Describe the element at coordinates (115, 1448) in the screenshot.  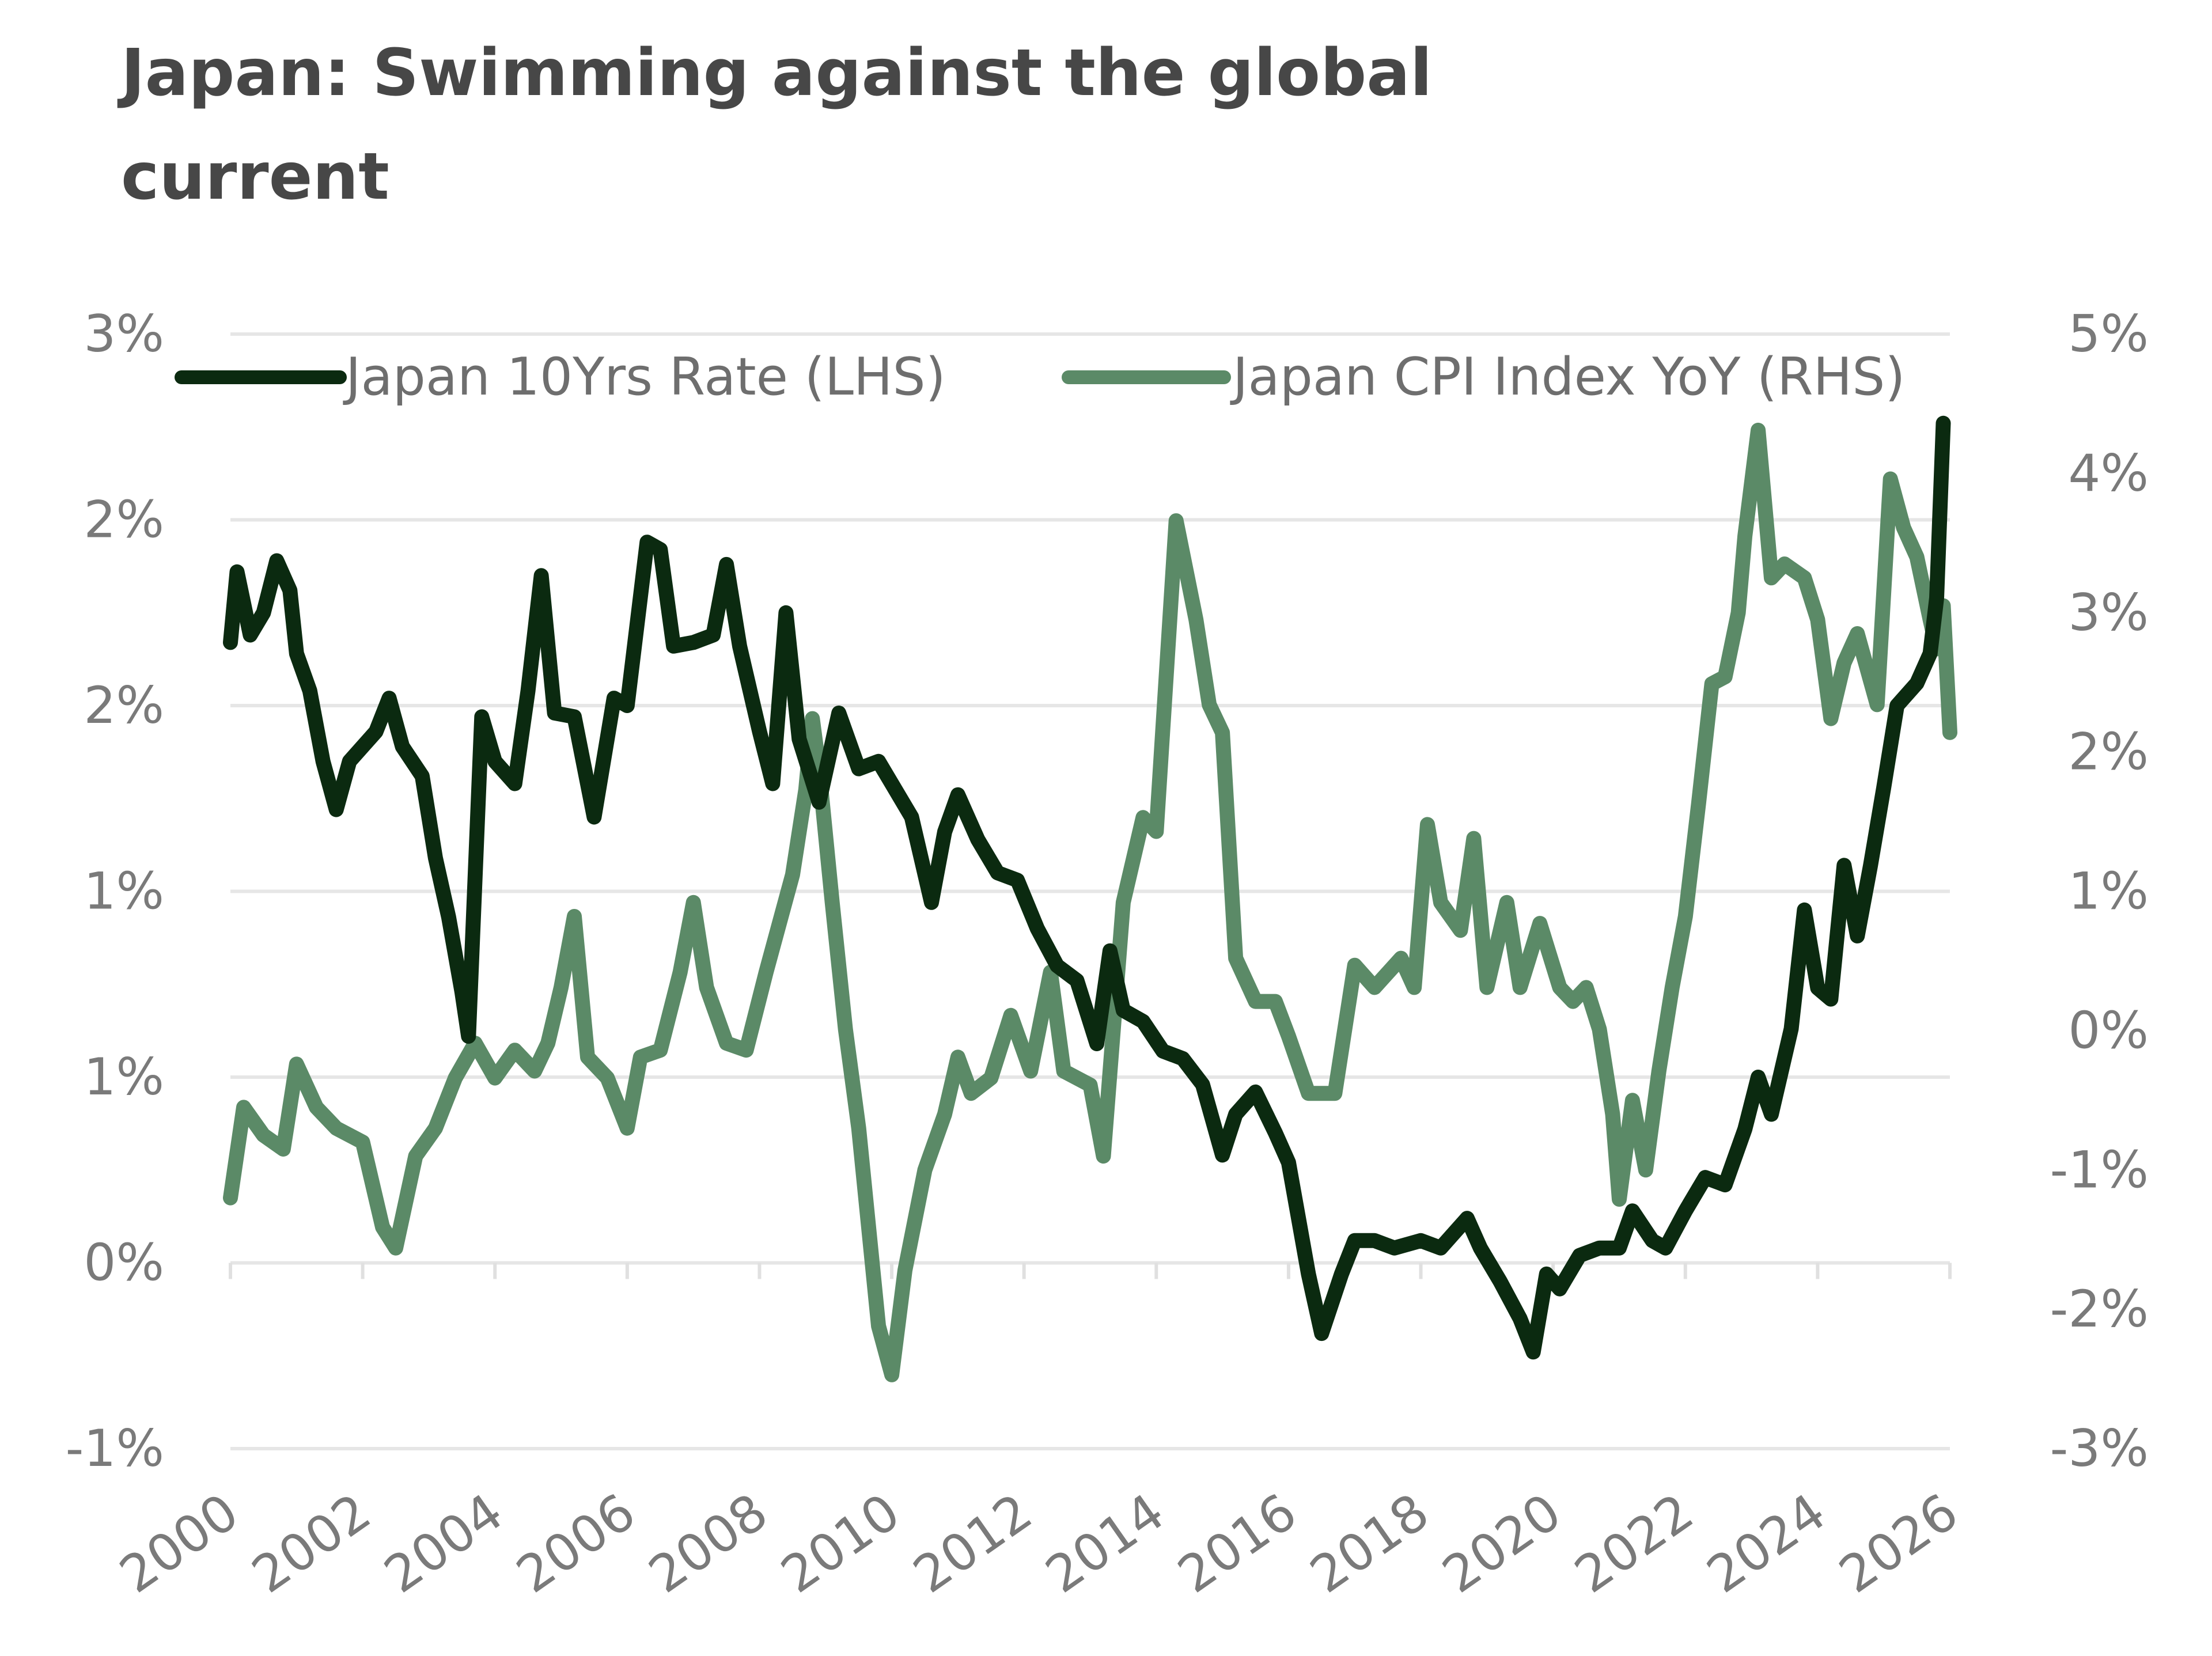
I see `left-y-tick-label: -1%` at that location.